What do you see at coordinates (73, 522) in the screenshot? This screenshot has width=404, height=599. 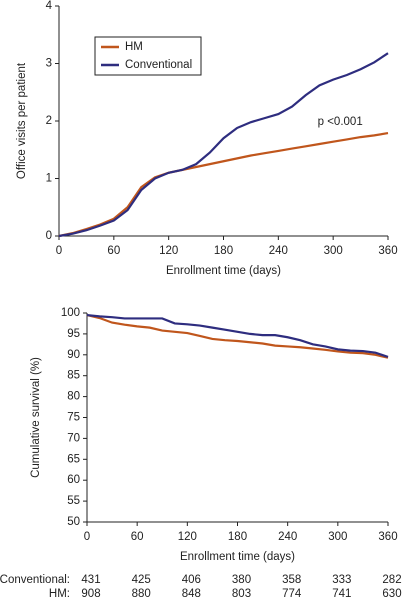 I see `y-tick-label: 50` at bounding box center [73, 522].